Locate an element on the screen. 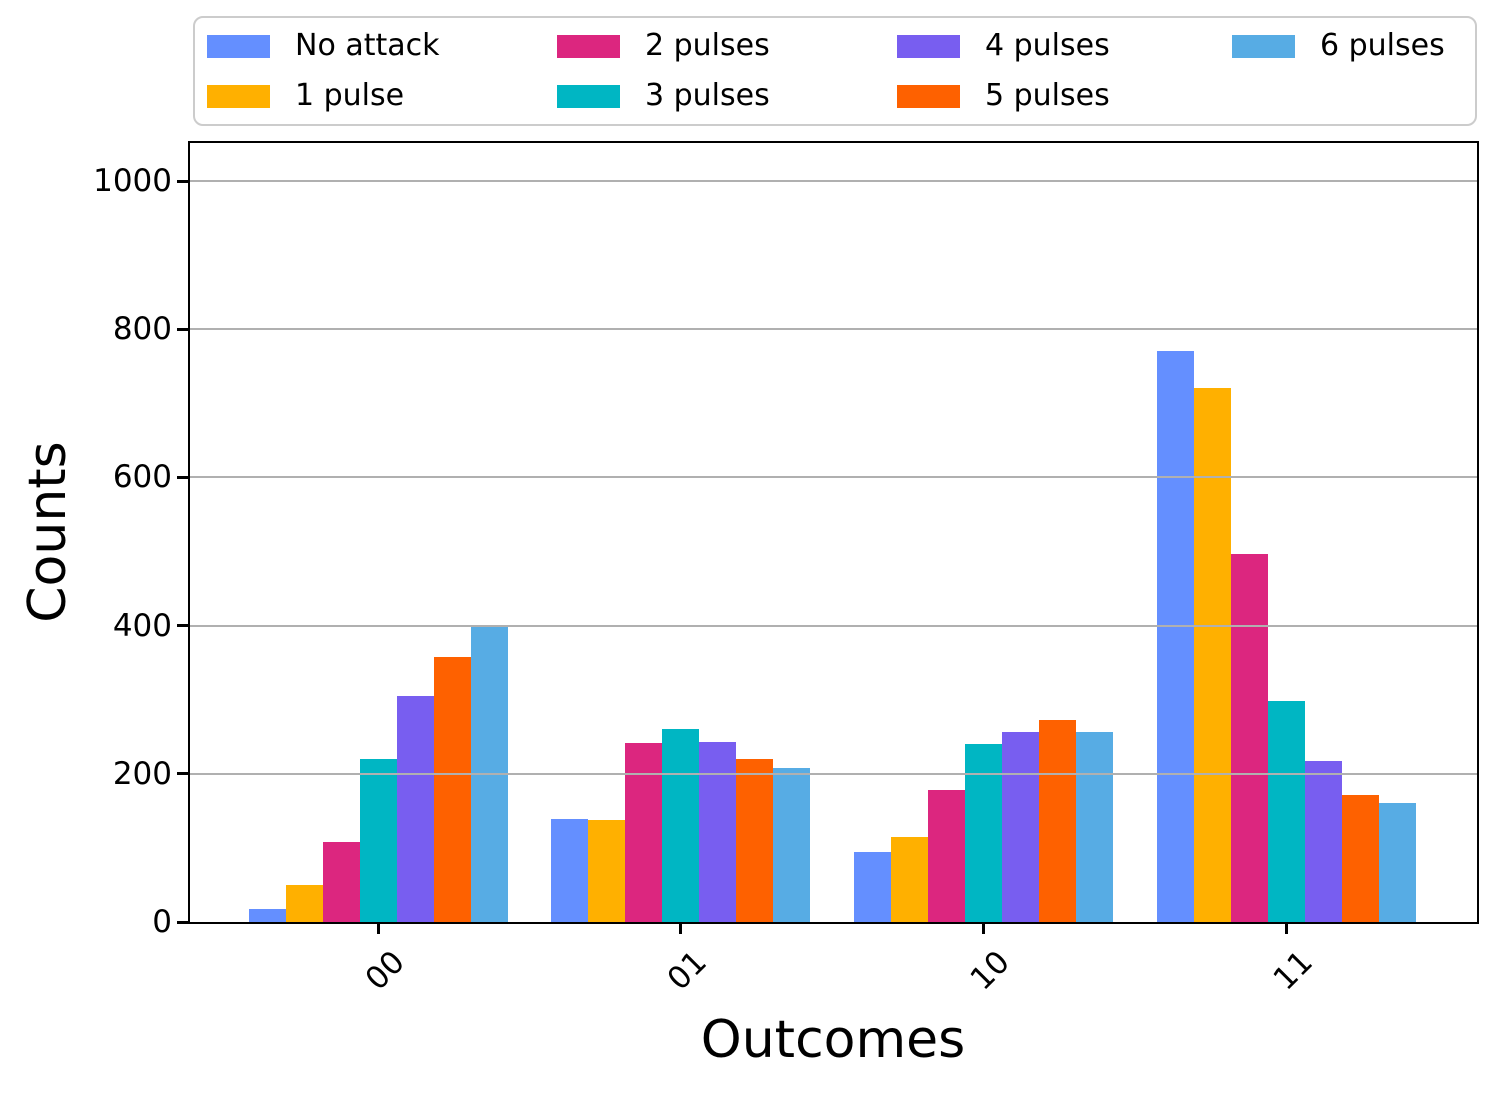 The width and height of the screenshot is (1495, 1093). legend-swatch-6-pulses is located at coordinates (1263, 46).